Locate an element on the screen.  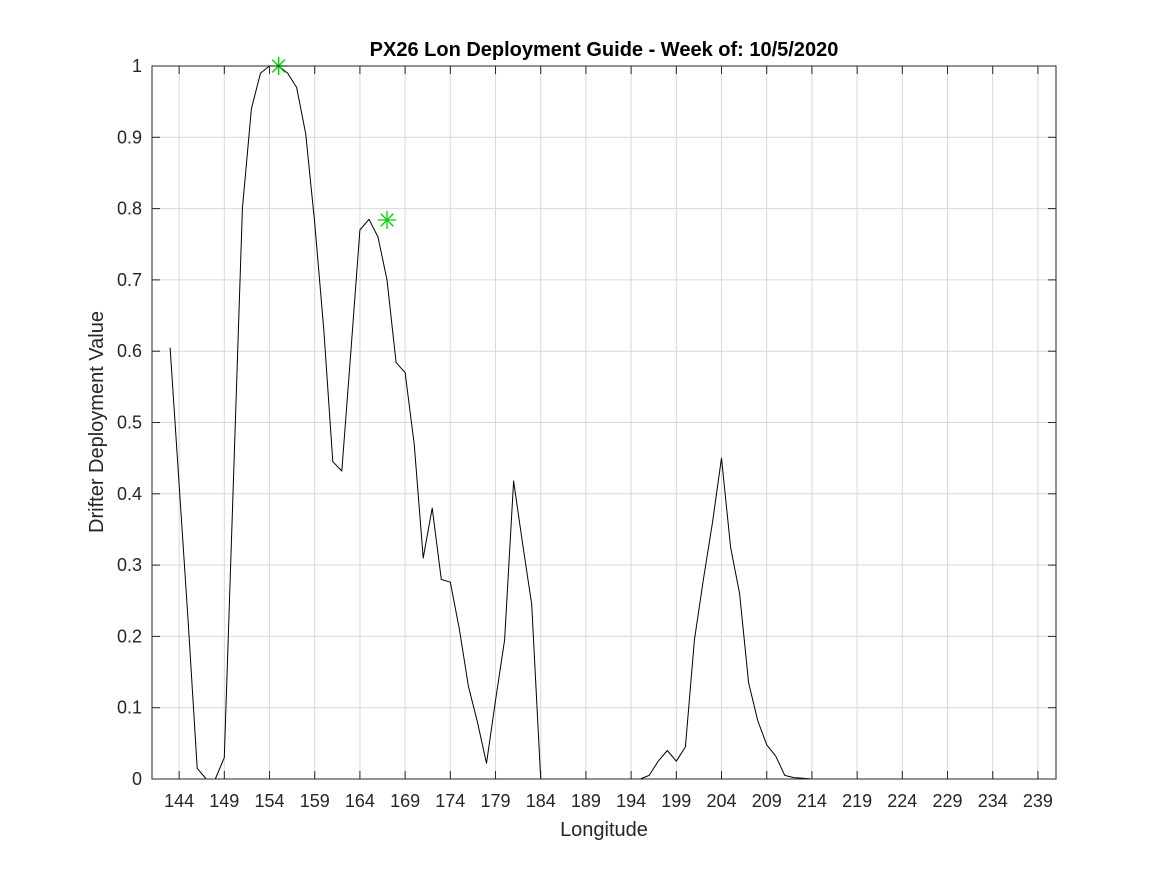
y-tick-label: 0 is located at coordinates (137, 779).